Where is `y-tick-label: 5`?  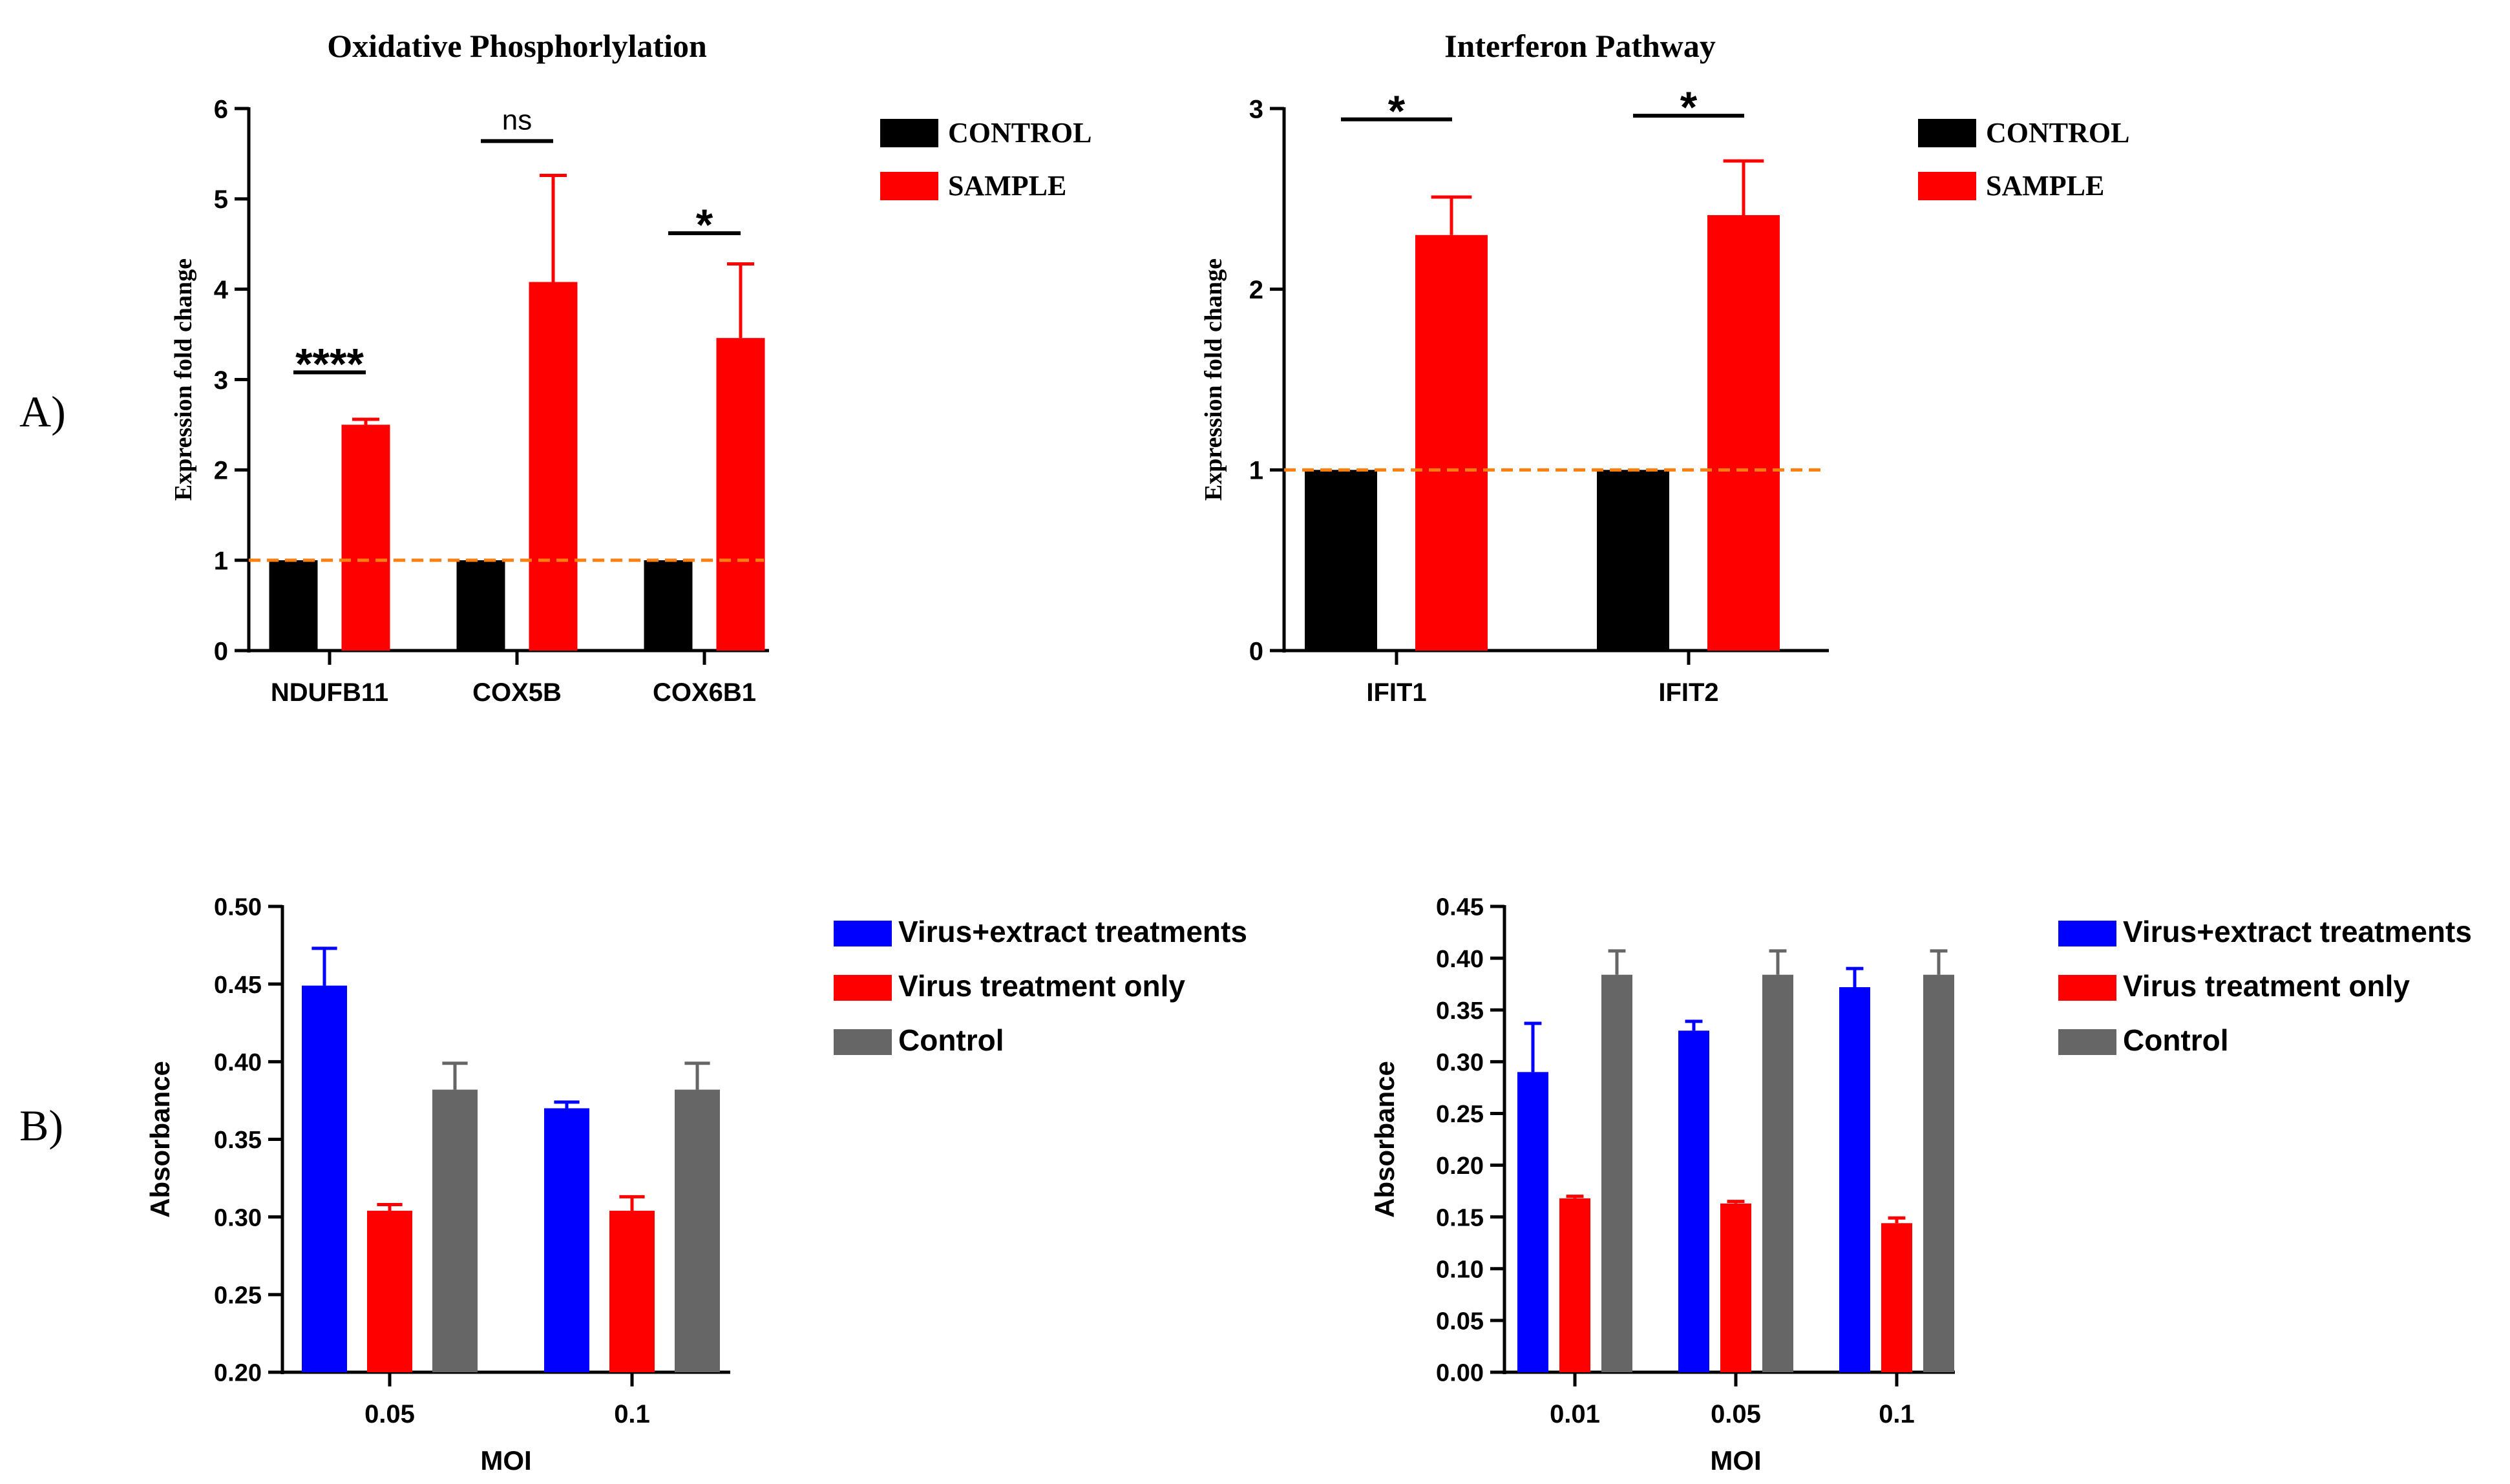 y-tick-label: 5 is located at coordinates (221, 199).